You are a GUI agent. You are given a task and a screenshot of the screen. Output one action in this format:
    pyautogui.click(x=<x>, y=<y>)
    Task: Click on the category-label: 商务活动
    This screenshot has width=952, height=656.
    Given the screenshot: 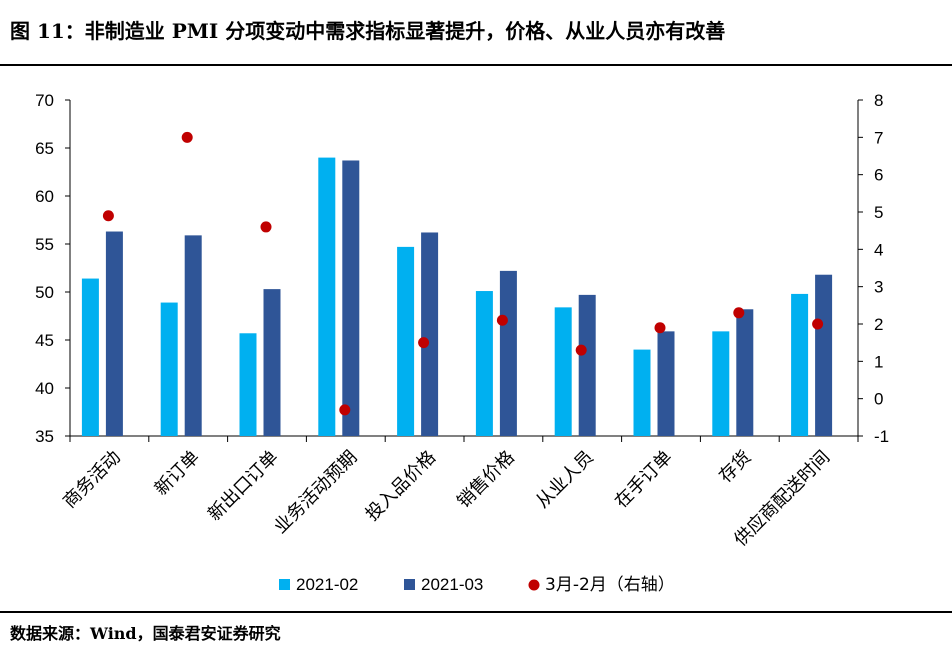 What is the action you would take?
    pyautogui.click(x=92, y=480)
    